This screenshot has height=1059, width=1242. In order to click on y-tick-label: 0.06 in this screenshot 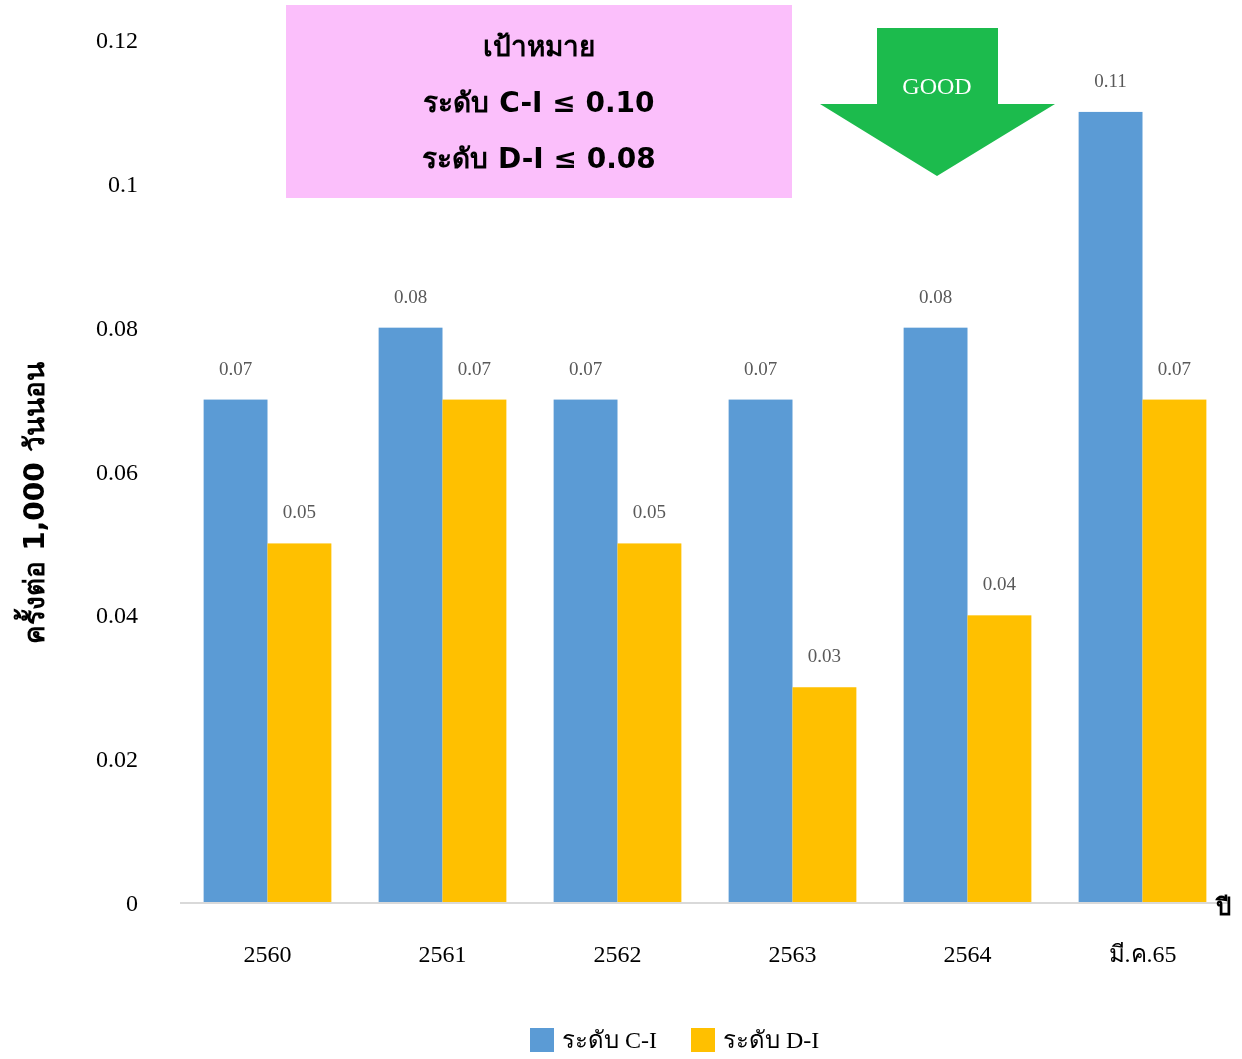, I will do `click(117, 471)`.